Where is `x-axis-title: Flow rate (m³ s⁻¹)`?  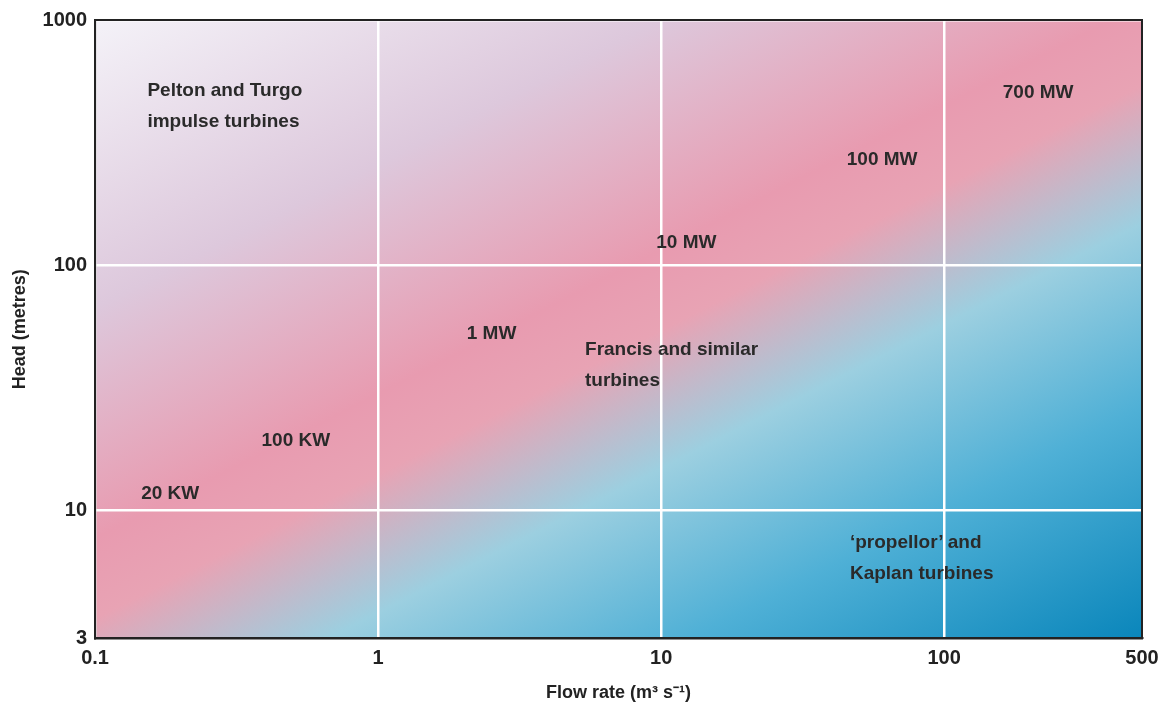 x-axis-title: Flow rate (m³ s⁻¹) is located at coordinates (619, 692).